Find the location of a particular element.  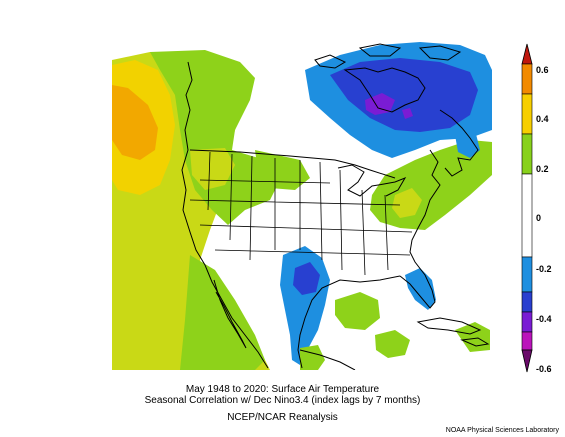

credit-text: NOAA Physical Sciences Laboratory is located at coordinates (502, 430).